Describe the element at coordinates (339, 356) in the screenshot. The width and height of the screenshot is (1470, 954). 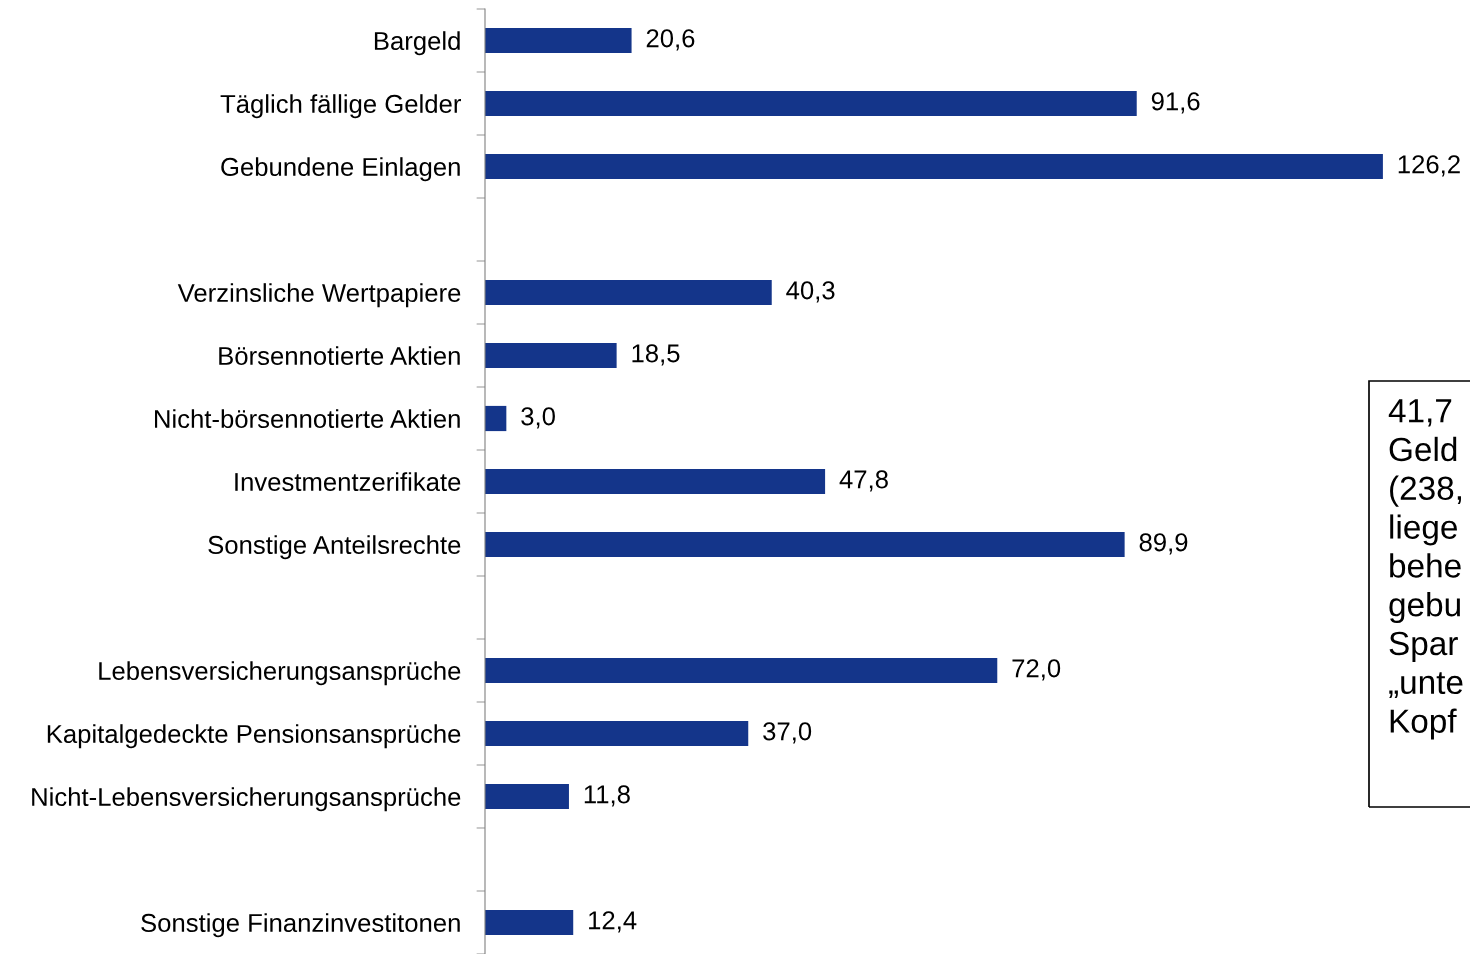
I see `y-tick-label: Börsennotierte Aktien` at that location.